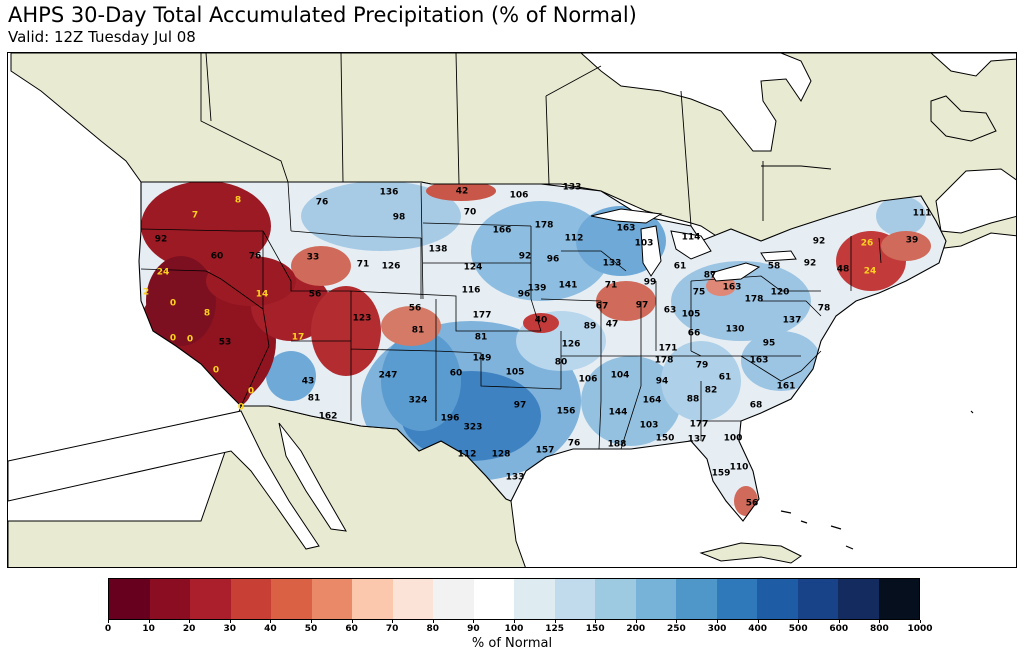 The width and height of the screenshot is (1024, 657). What do you see at coordinates (362, 319) in the screenshot?
I see `map-value-label: 123` at bounding box center [362, 319].